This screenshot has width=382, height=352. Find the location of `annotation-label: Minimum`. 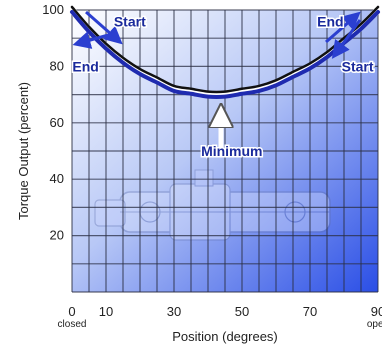

annotation-label: Minimum is located at coordinates (231, 151).